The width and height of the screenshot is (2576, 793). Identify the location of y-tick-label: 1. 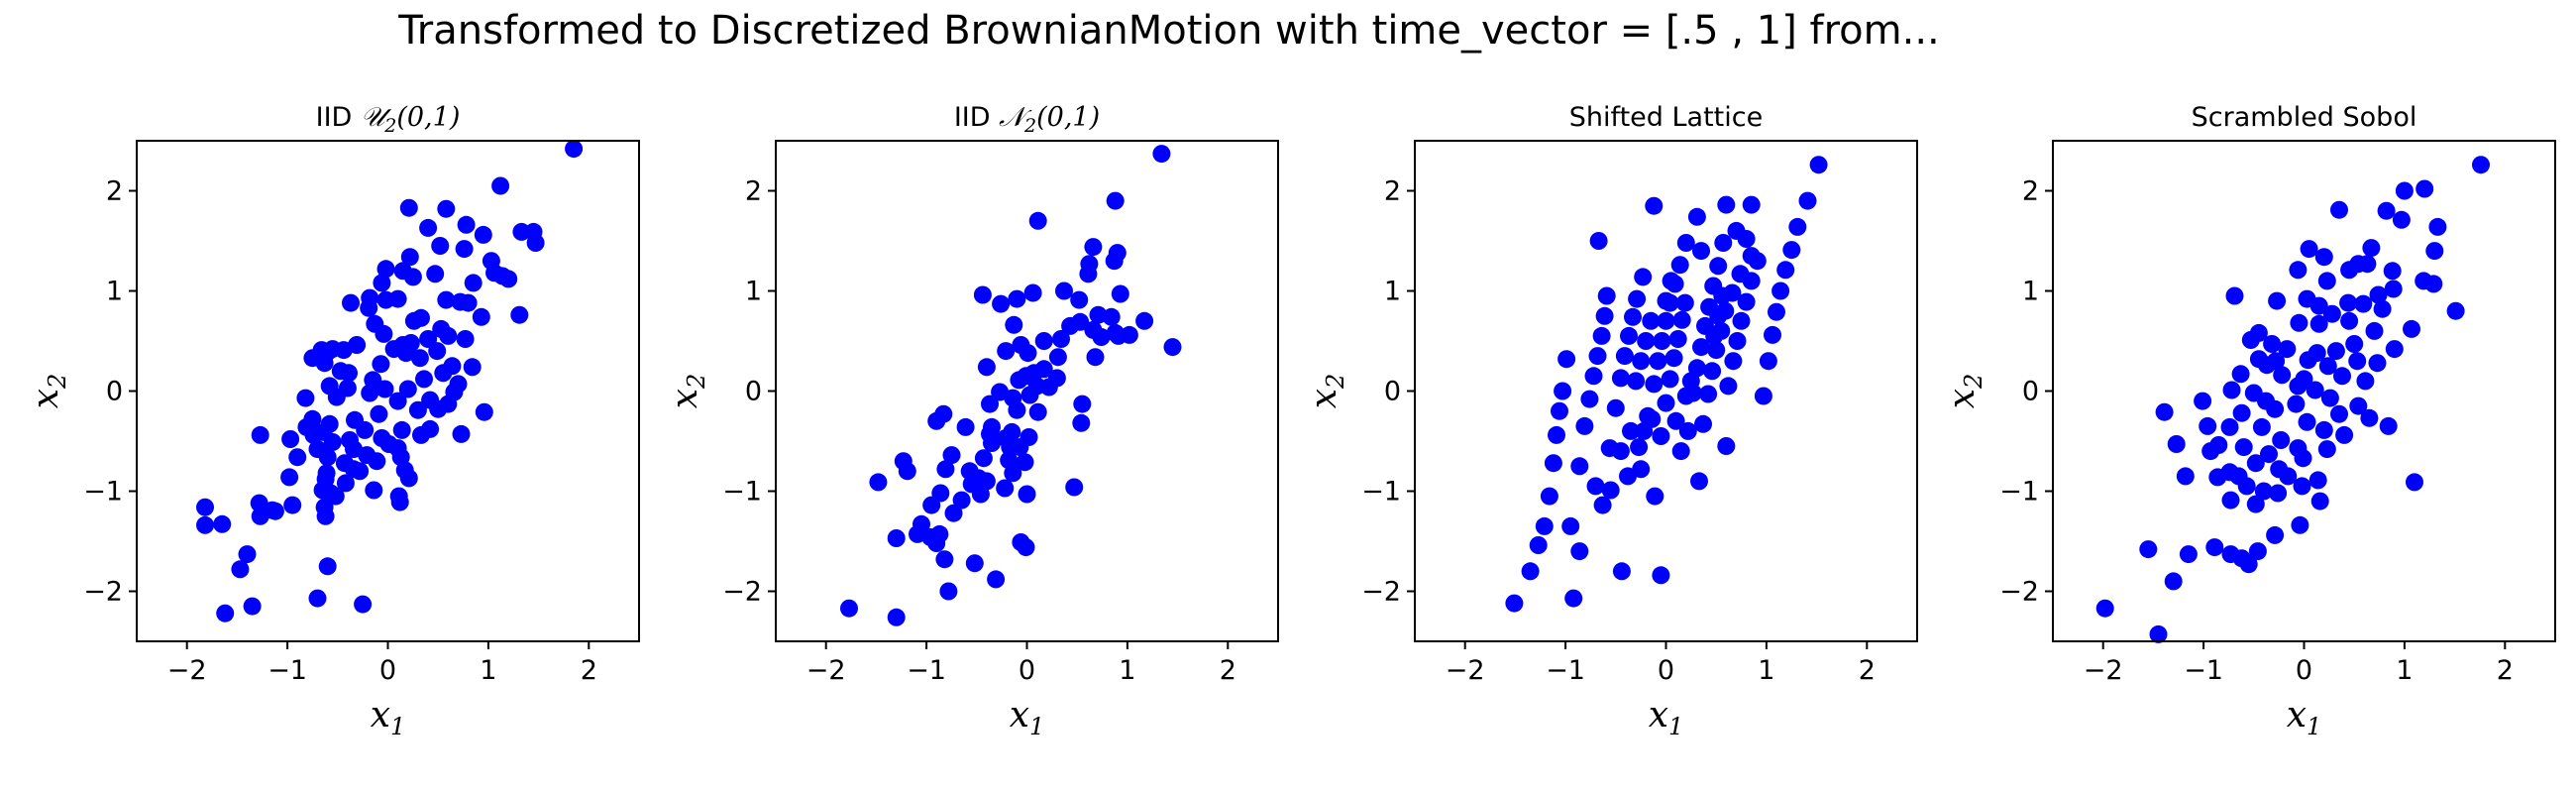
(1392, 292).